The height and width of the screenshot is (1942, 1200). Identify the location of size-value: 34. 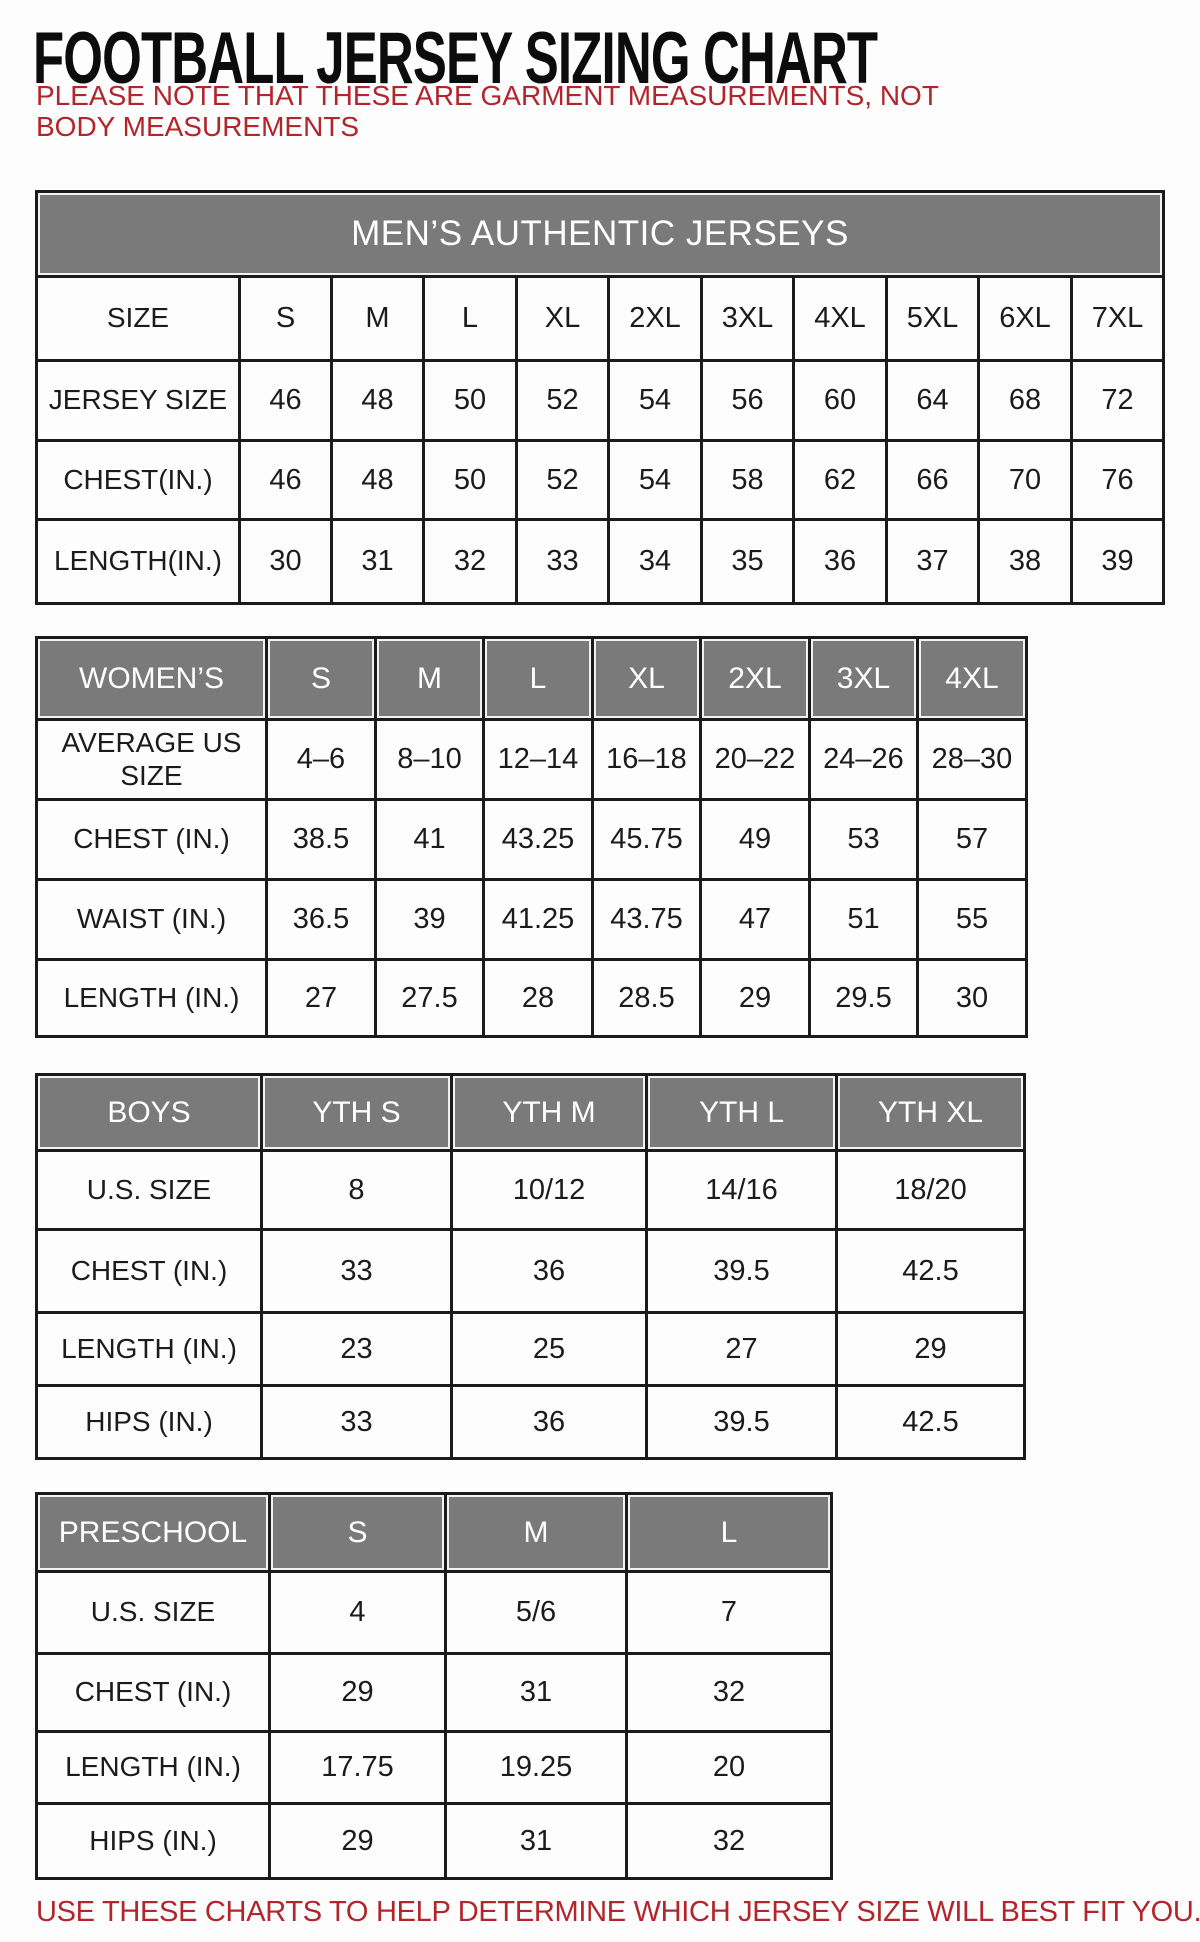
(655, 561).